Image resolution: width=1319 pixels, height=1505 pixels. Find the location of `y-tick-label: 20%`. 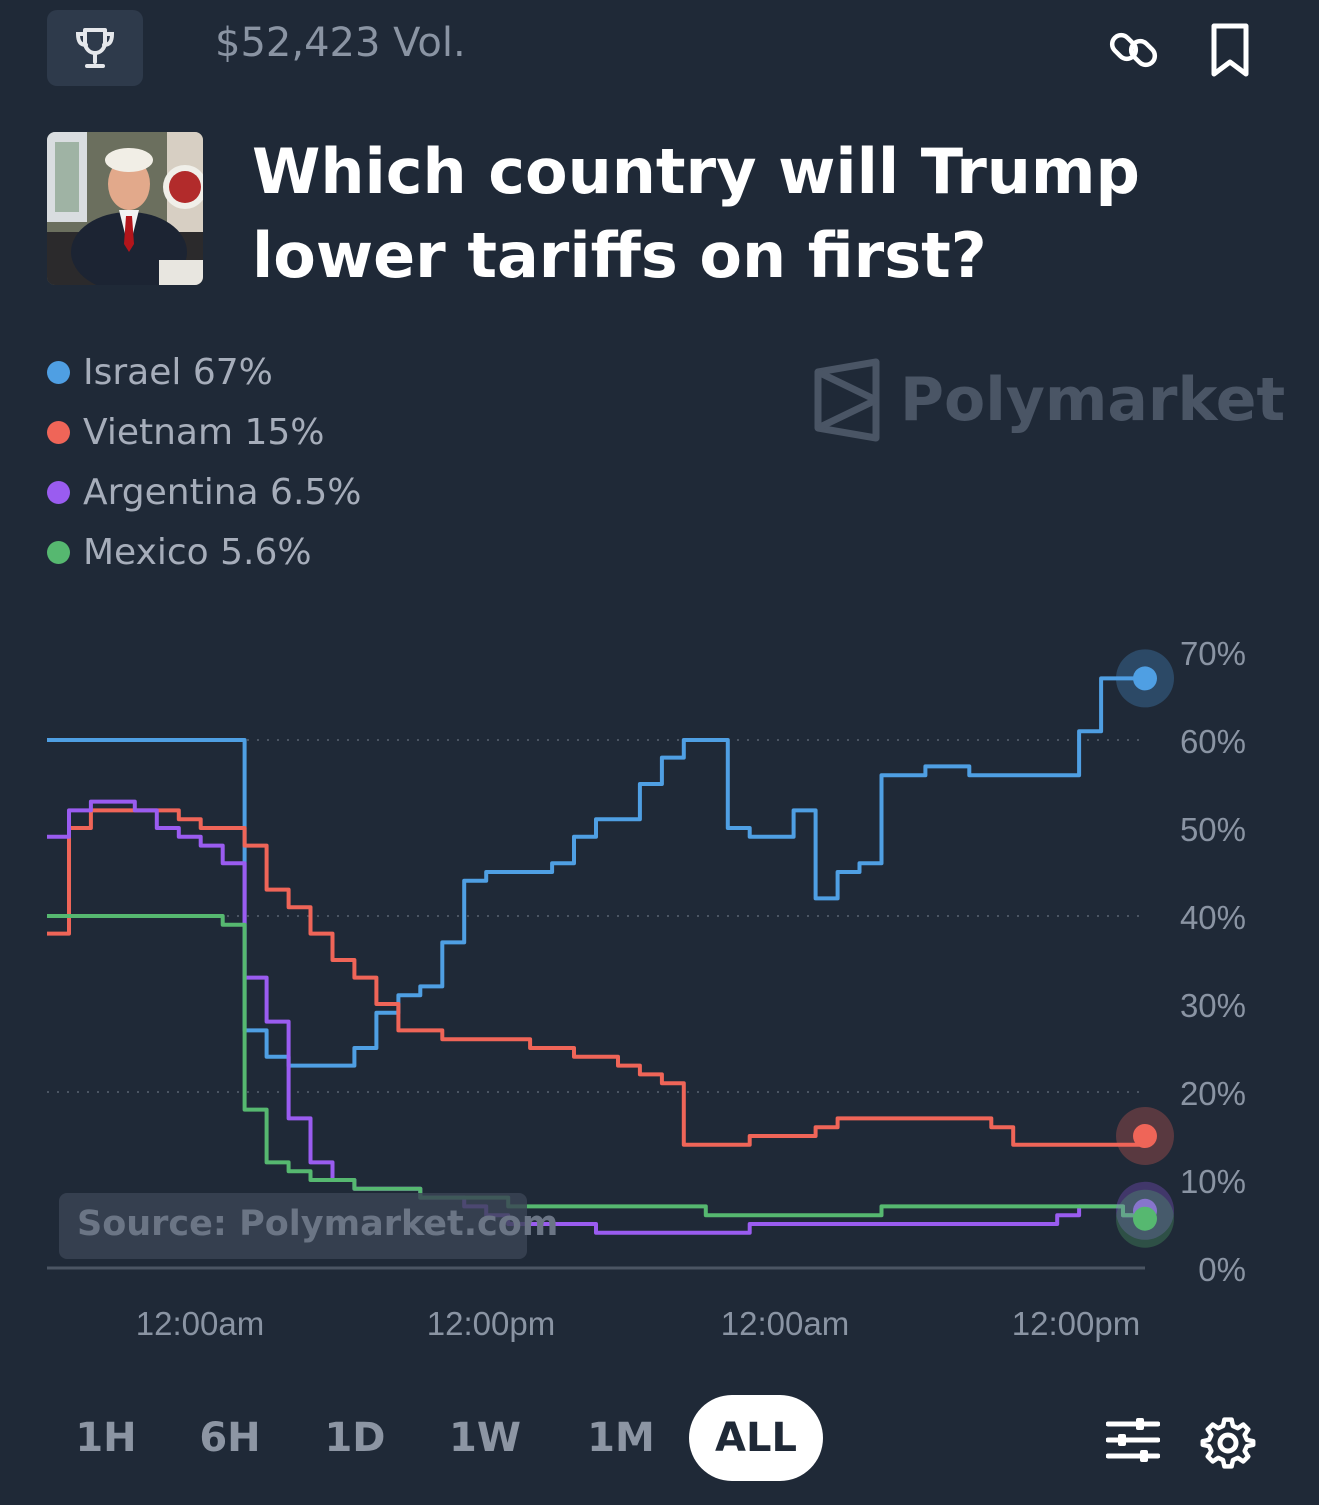

y-tick-label: 20% is located at coordinates (1213, 1093).